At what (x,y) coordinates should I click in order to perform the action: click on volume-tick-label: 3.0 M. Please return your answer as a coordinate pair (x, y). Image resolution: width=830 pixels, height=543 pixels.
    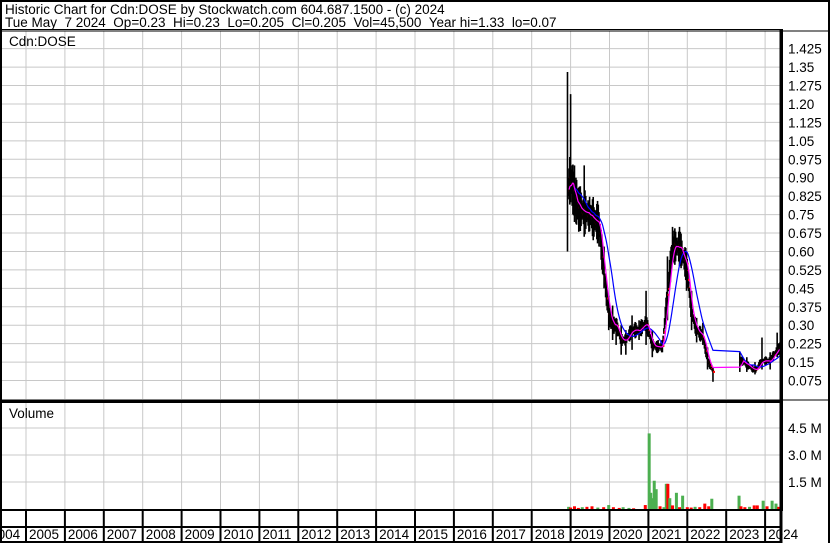
    Looking at the image, I should click on (805, 455).